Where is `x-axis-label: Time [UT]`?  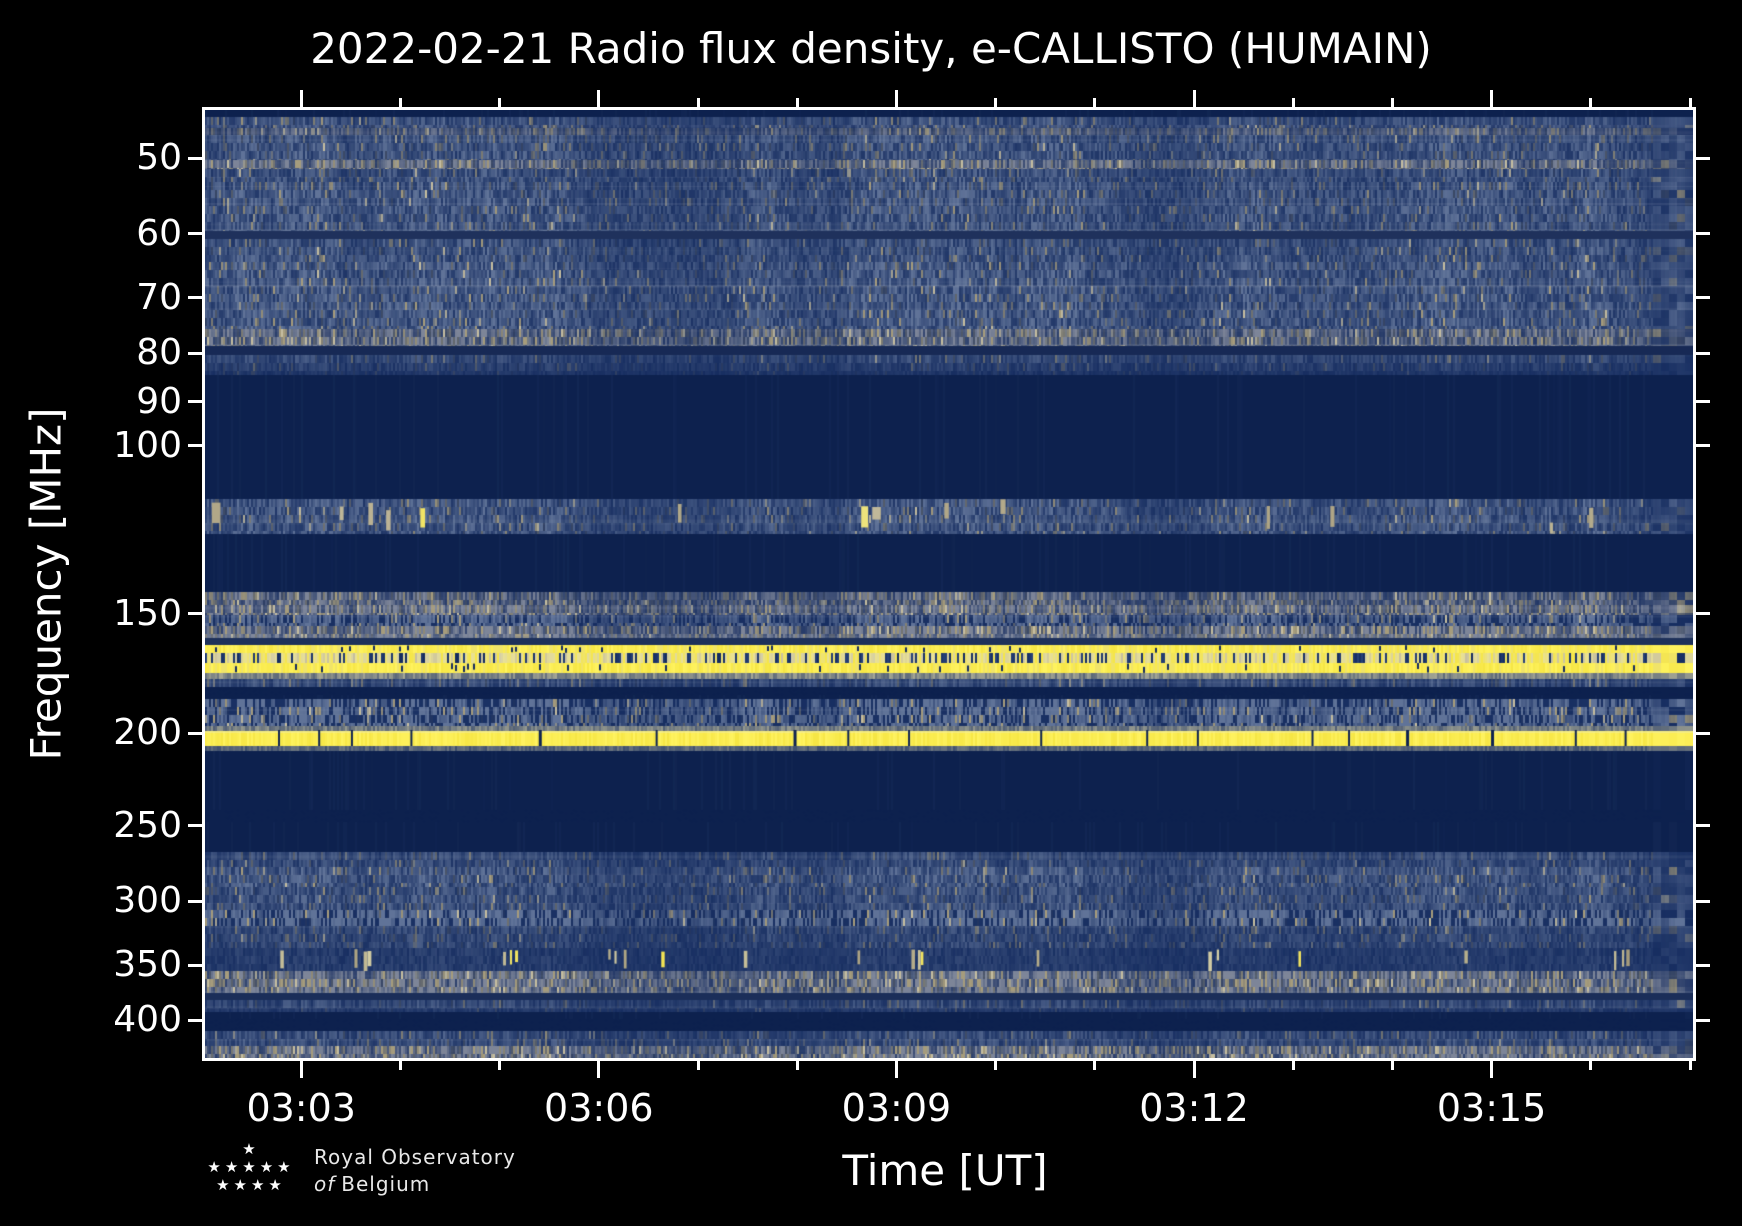 x-axis-label: Time [UT] is located at coordinates (945, 1170).